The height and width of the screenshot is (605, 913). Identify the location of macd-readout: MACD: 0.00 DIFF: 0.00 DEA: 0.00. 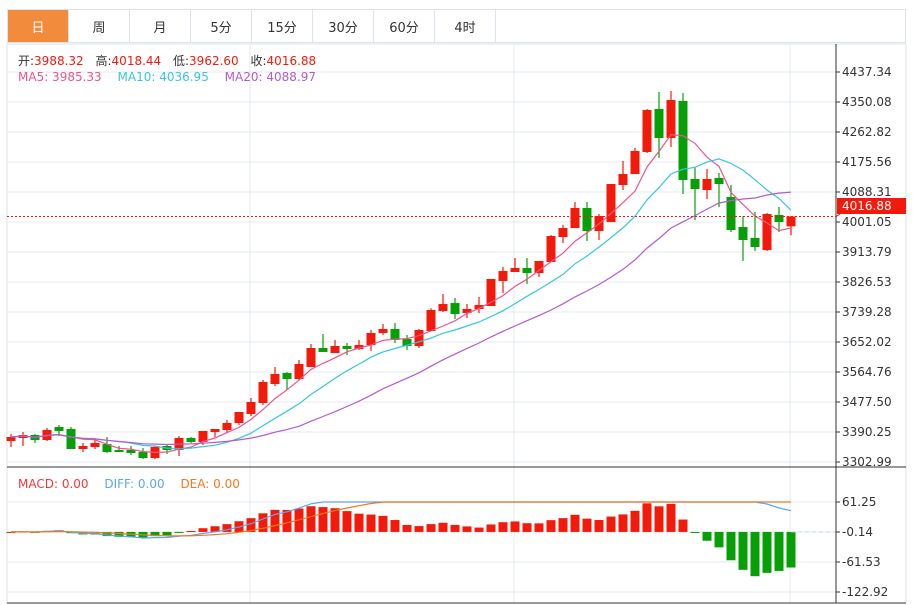
(129, 484).